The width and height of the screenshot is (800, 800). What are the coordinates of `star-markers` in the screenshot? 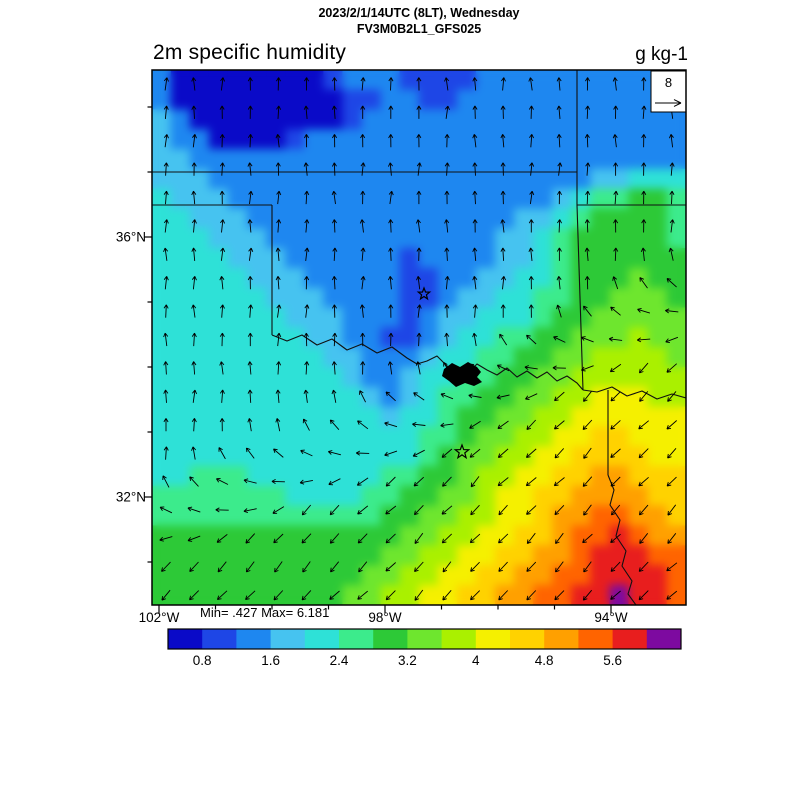 It's located at (443, 373).